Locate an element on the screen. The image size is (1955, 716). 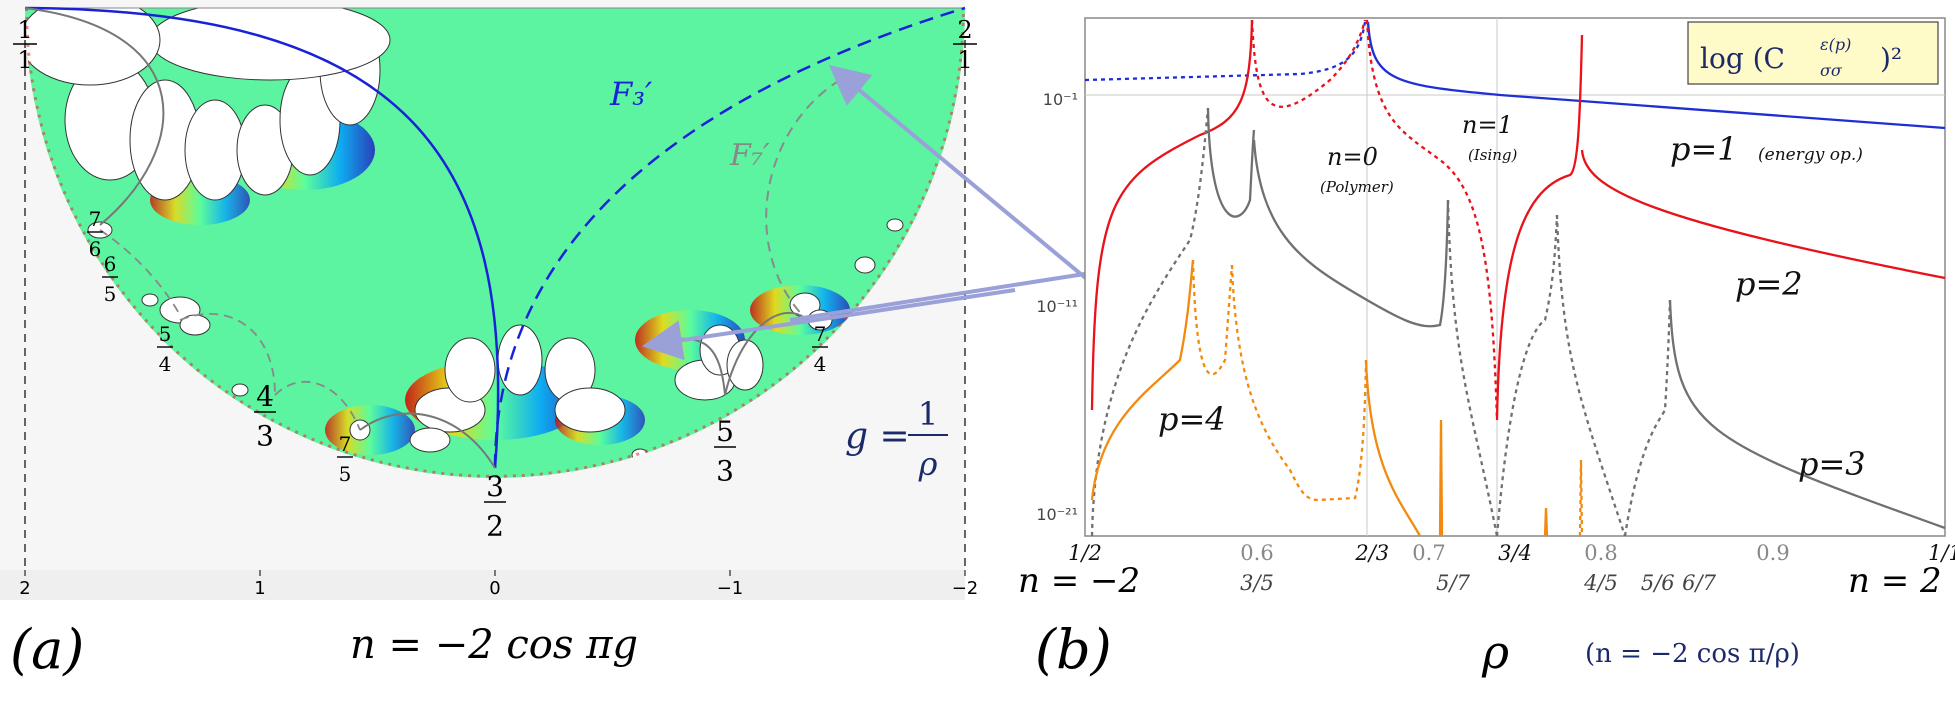
svg-text: log (C is located at coordinates (1742, 58).